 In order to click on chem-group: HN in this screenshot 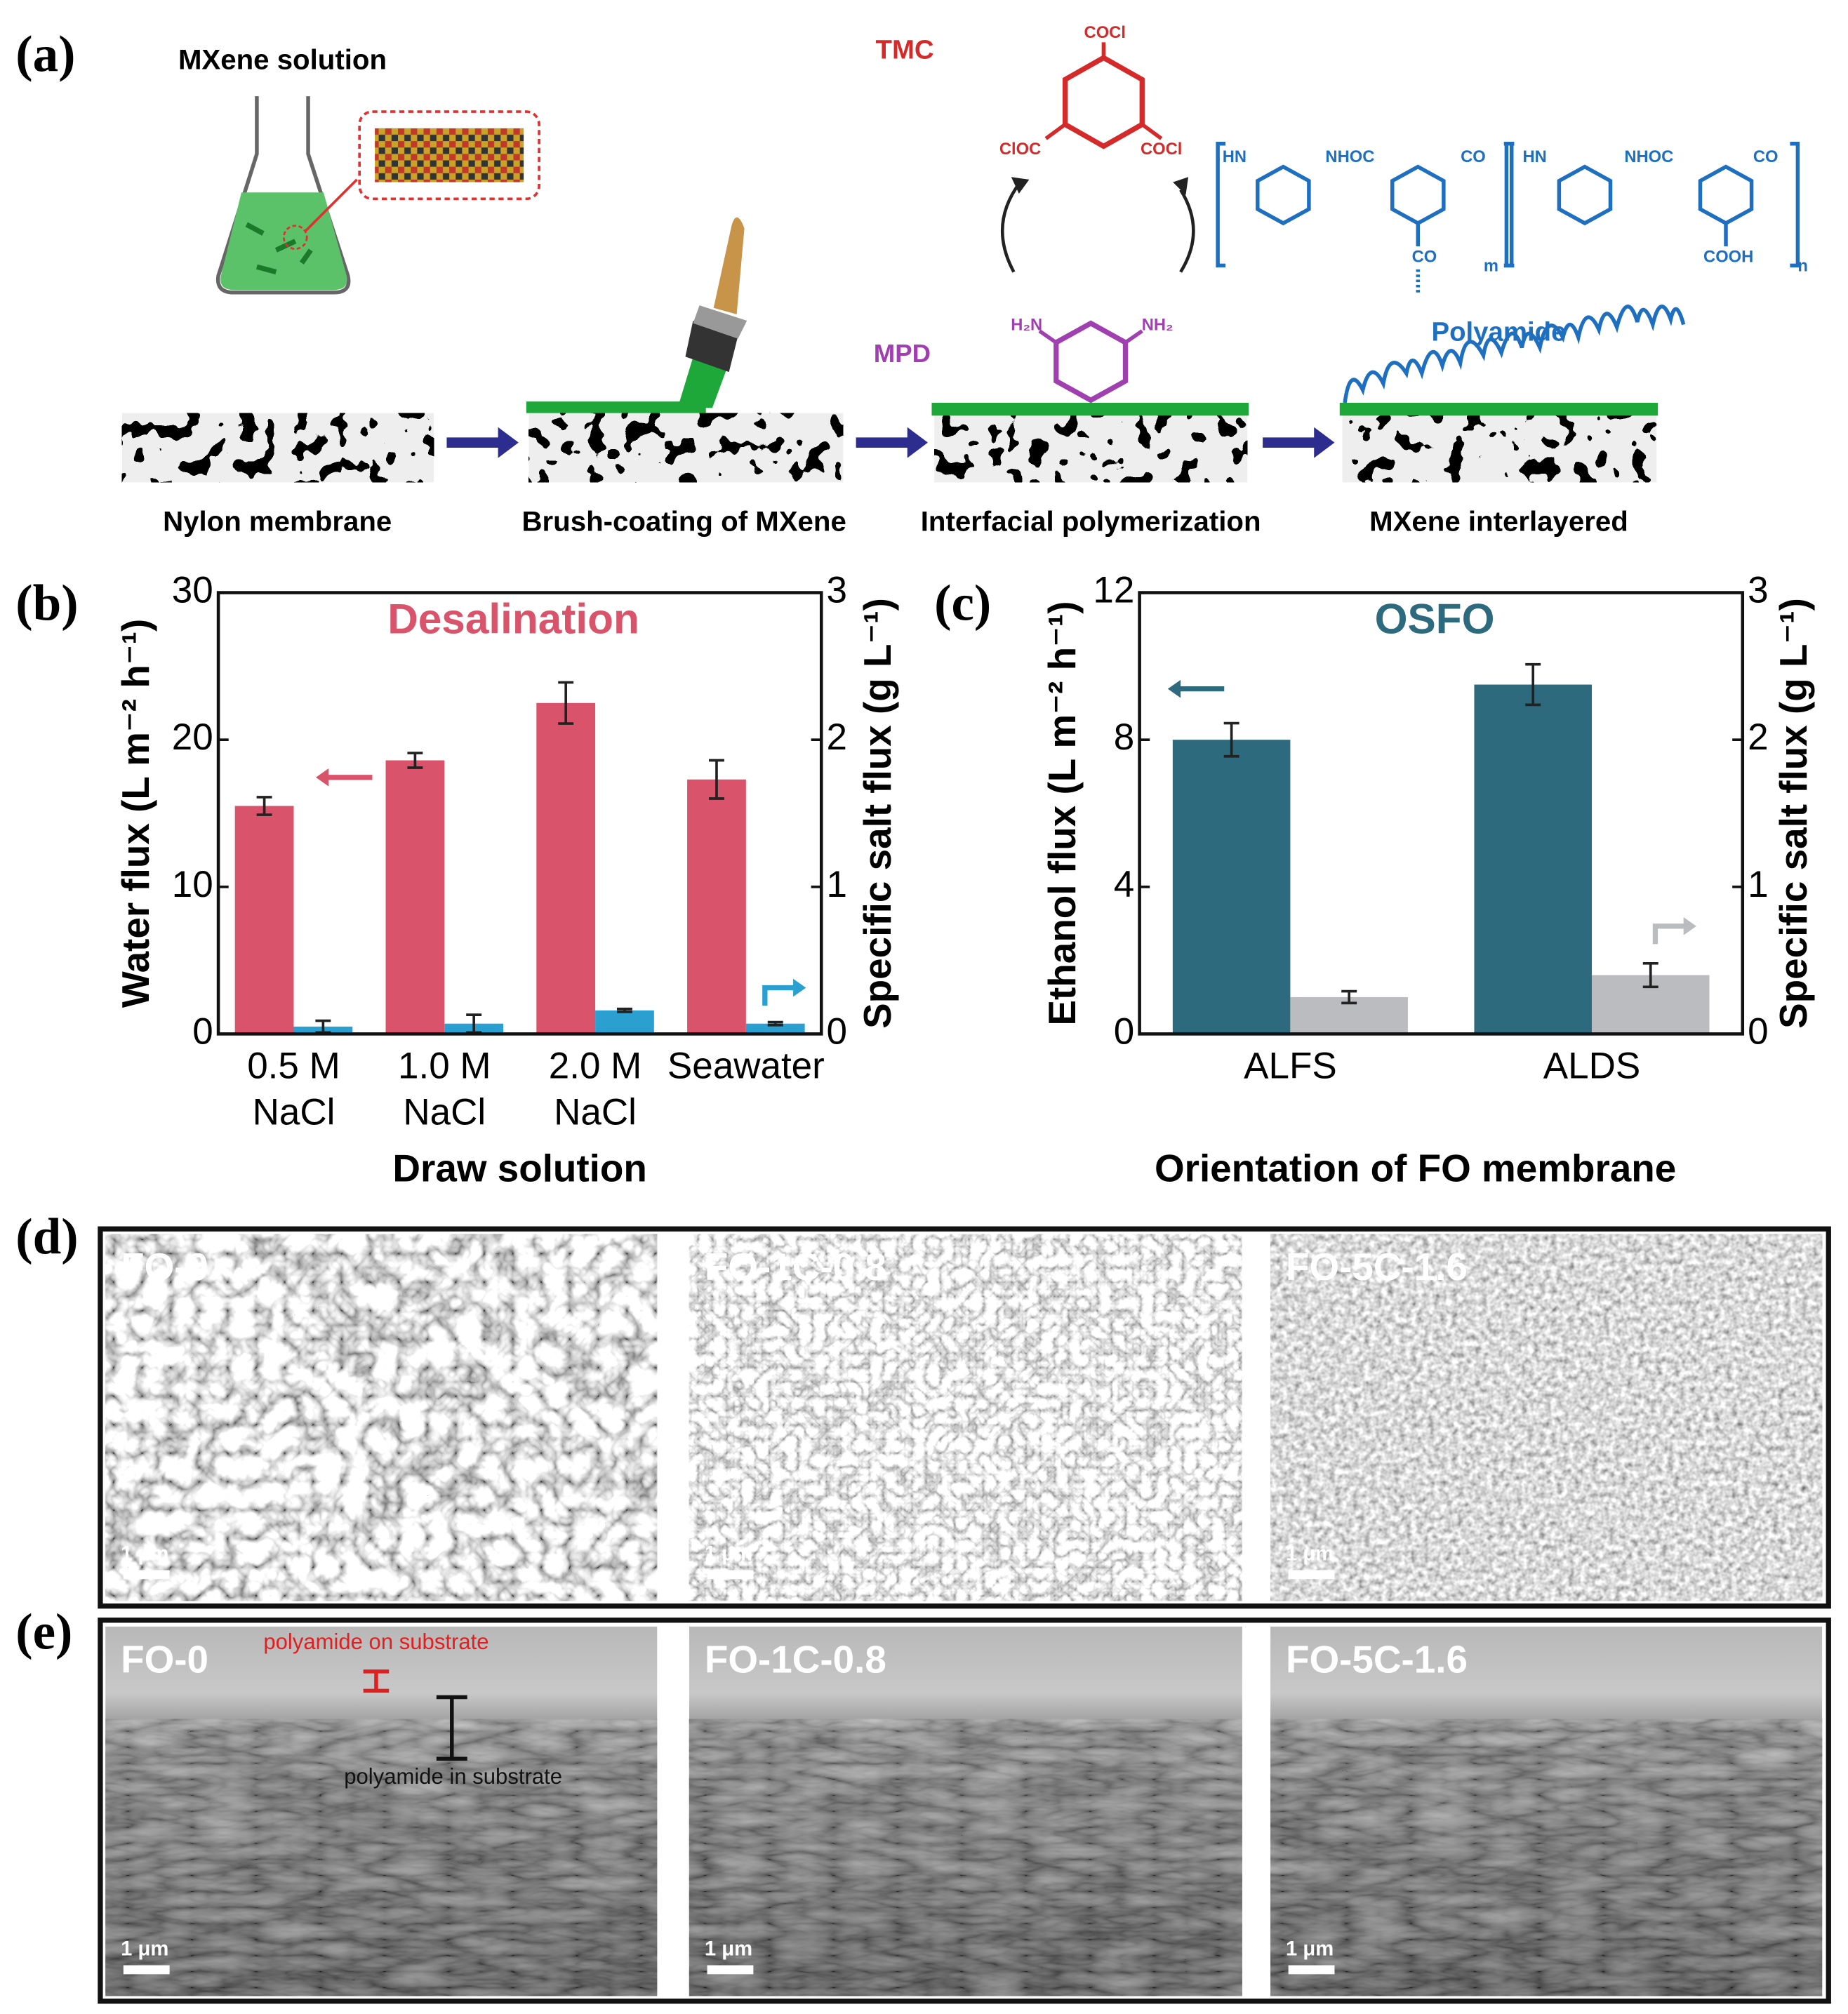, I will do `click(1235, 157)`.